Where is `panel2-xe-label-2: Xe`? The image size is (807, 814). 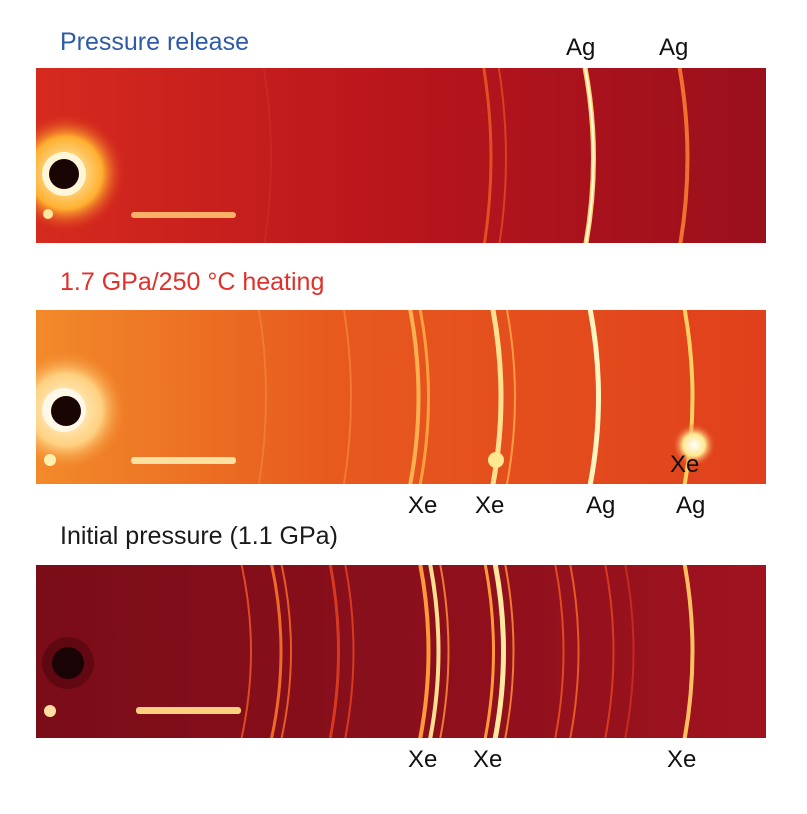 panel2-xe-label-2: Xe is located at coordinates (490, 505).